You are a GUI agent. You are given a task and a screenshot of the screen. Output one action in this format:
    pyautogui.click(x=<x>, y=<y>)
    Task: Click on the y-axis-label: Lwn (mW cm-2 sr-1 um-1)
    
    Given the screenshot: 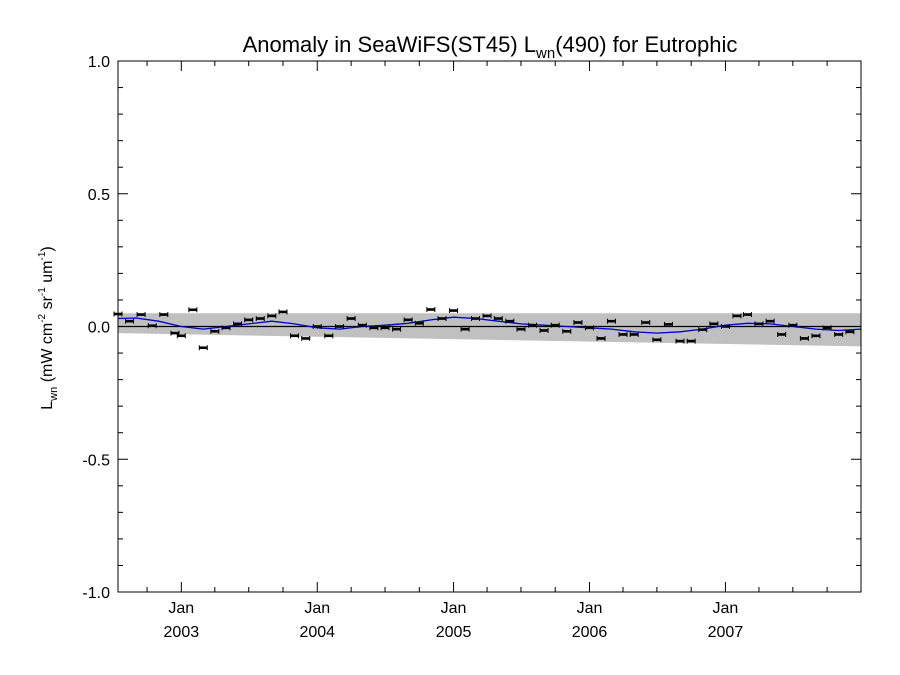 What is the action you would take?
    pyautogui.click(x=48, y=327)
    